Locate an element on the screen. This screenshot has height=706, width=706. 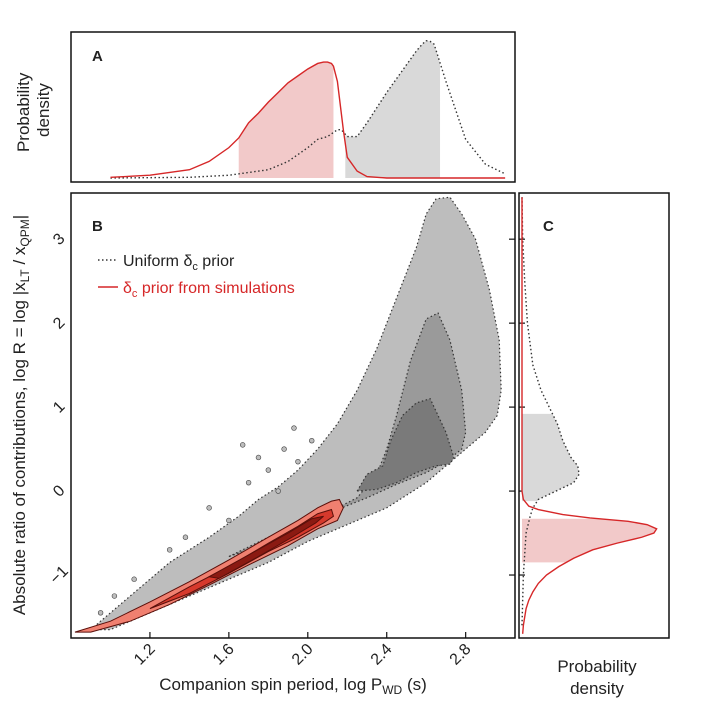
panel-c-simulation-prior-curve is located at coordinates (589, 415).